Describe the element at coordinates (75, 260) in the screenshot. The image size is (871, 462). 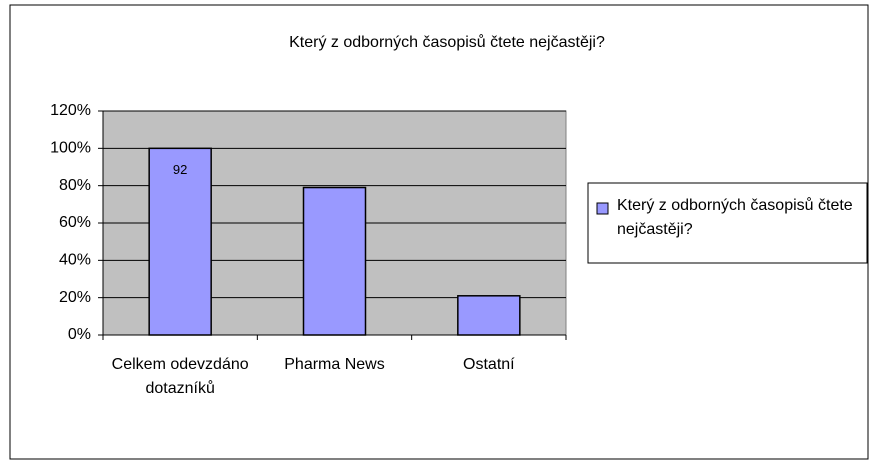
I see `y-tick-label: 40%` at that location.